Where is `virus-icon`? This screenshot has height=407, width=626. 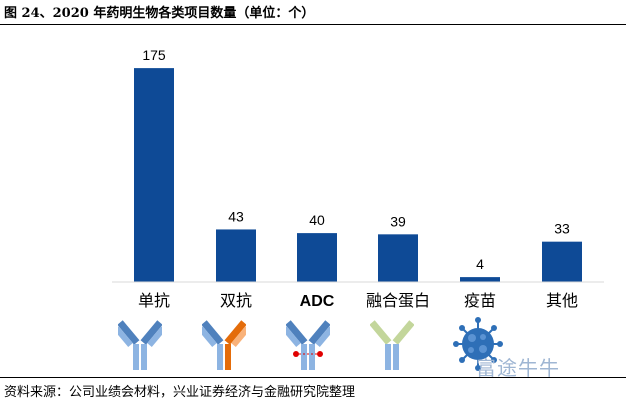 virus-icon is located at coordinates (478, 344).